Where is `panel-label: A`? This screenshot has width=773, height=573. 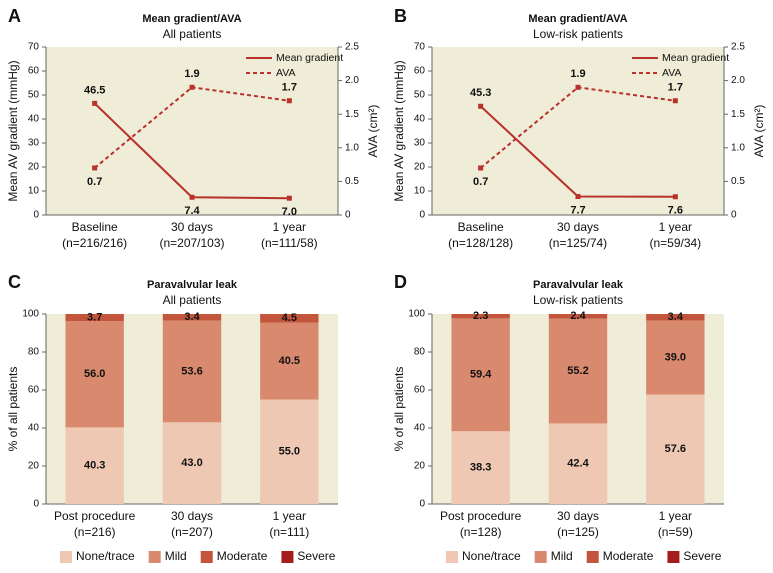
panel-label: A is located at coordinates (14, 16).